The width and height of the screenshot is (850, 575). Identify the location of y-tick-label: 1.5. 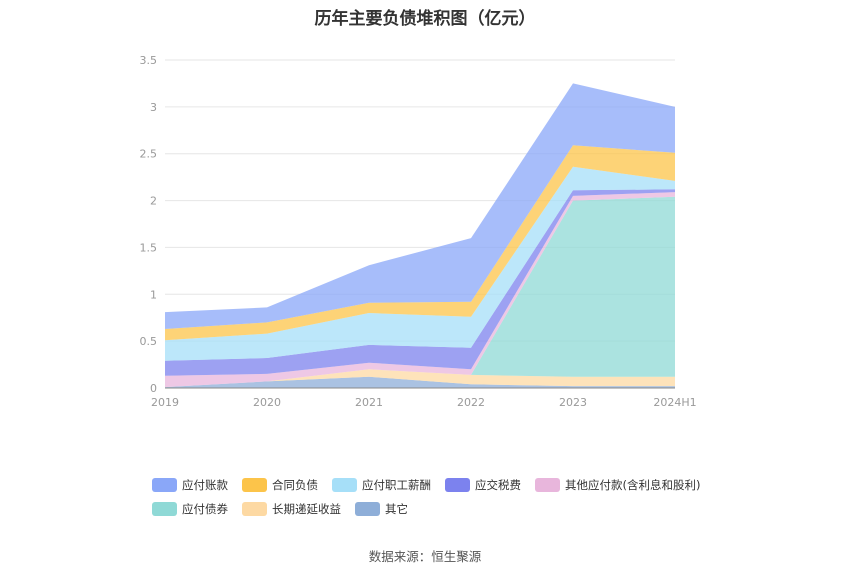
(149, 247).